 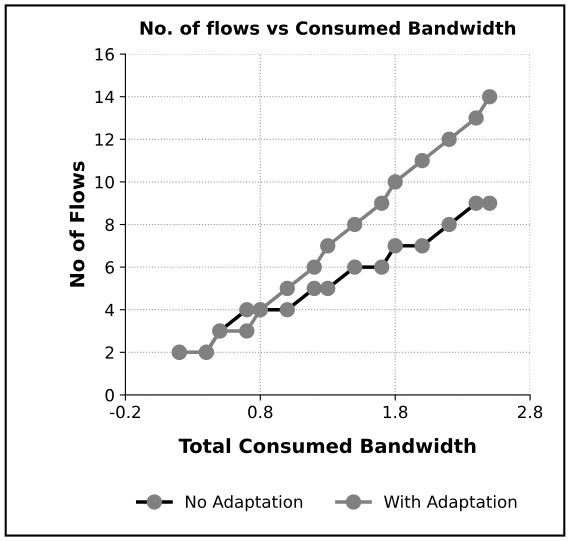 I want to click on x-tick-label: 0.8, so click(x=260, y=412).